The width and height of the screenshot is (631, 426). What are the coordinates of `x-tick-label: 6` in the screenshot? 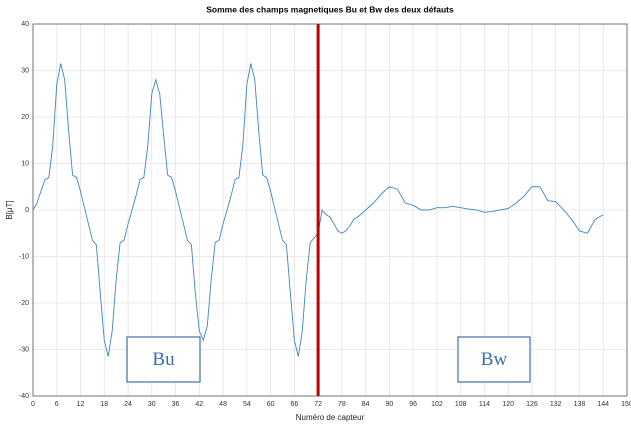 It's located at (57, 404).